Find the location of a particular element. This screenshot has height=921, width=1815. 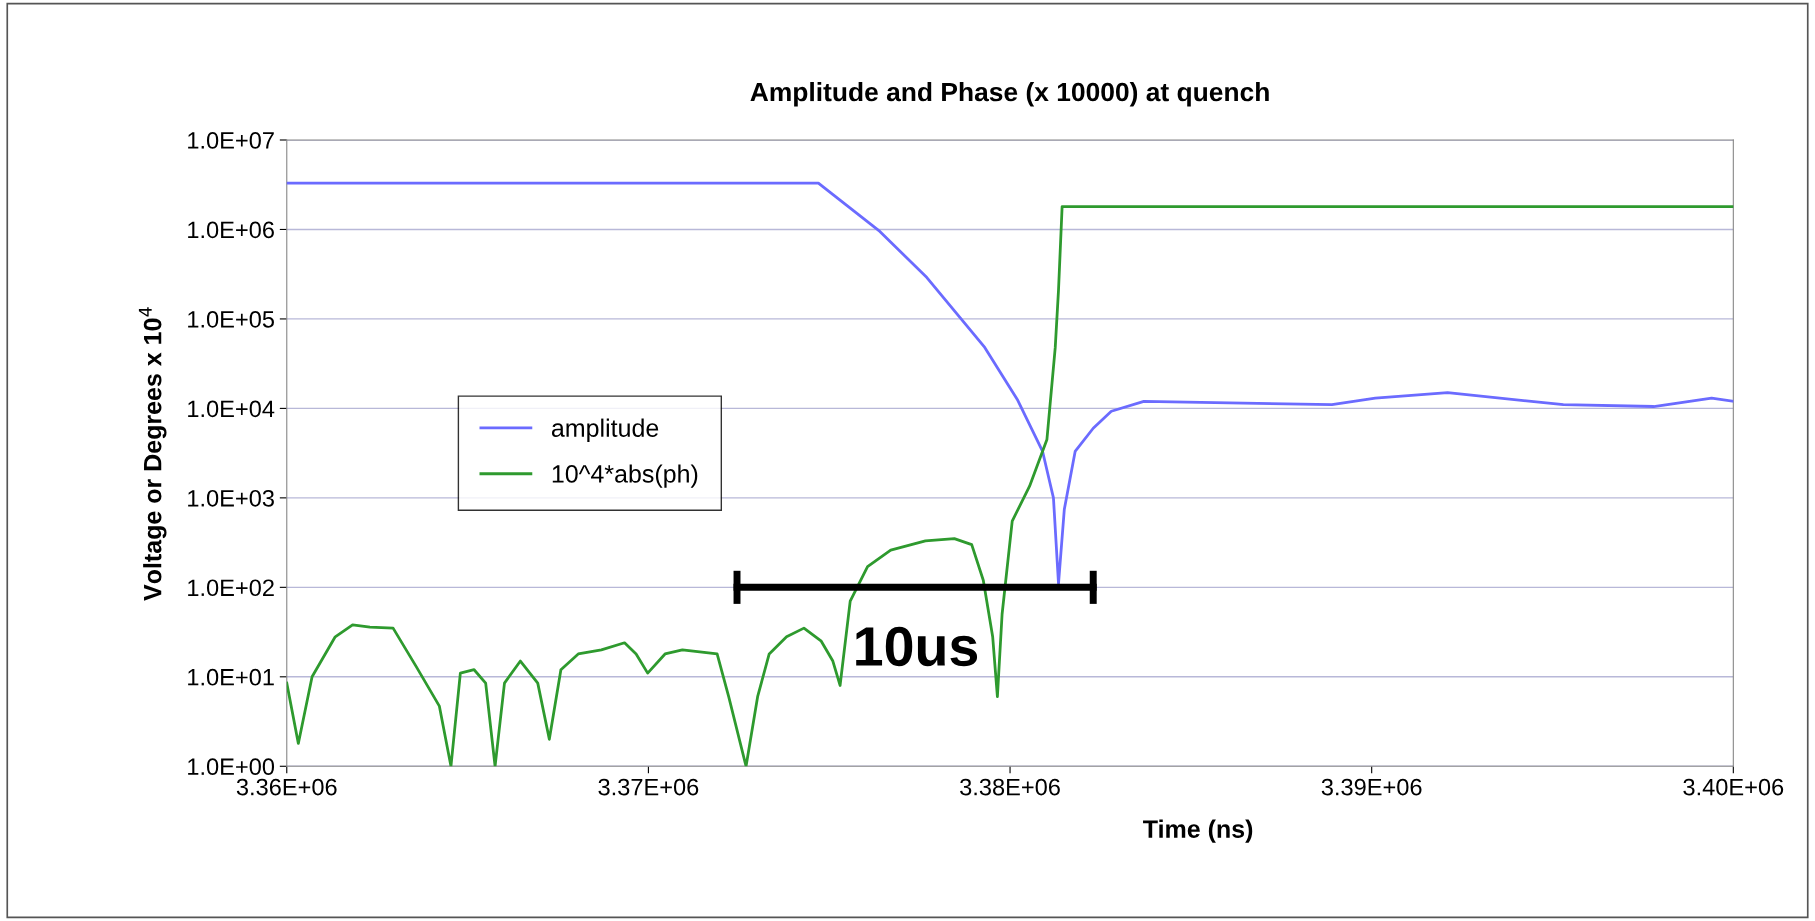

x-tick-label: 3.40E+06 is located at coordinates (1733, 787).